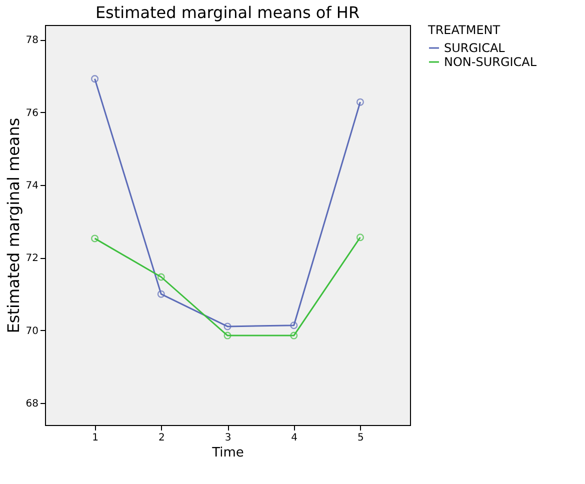 The image size is (585, 484). What do you see at coordinates (475, 48) in the screenshot?
I see `legend-label: SURGICAL` at bounding box center [475, 48].